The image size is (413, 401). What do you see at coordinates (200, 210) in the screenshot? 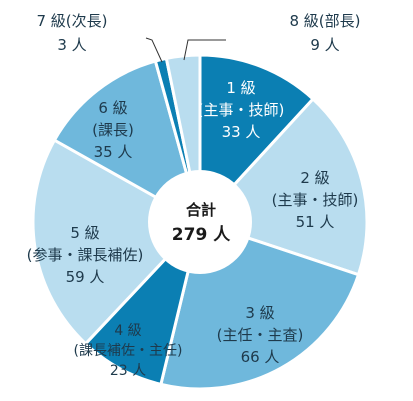
I see `total-label: 合計` at bounding box center [200, 210].